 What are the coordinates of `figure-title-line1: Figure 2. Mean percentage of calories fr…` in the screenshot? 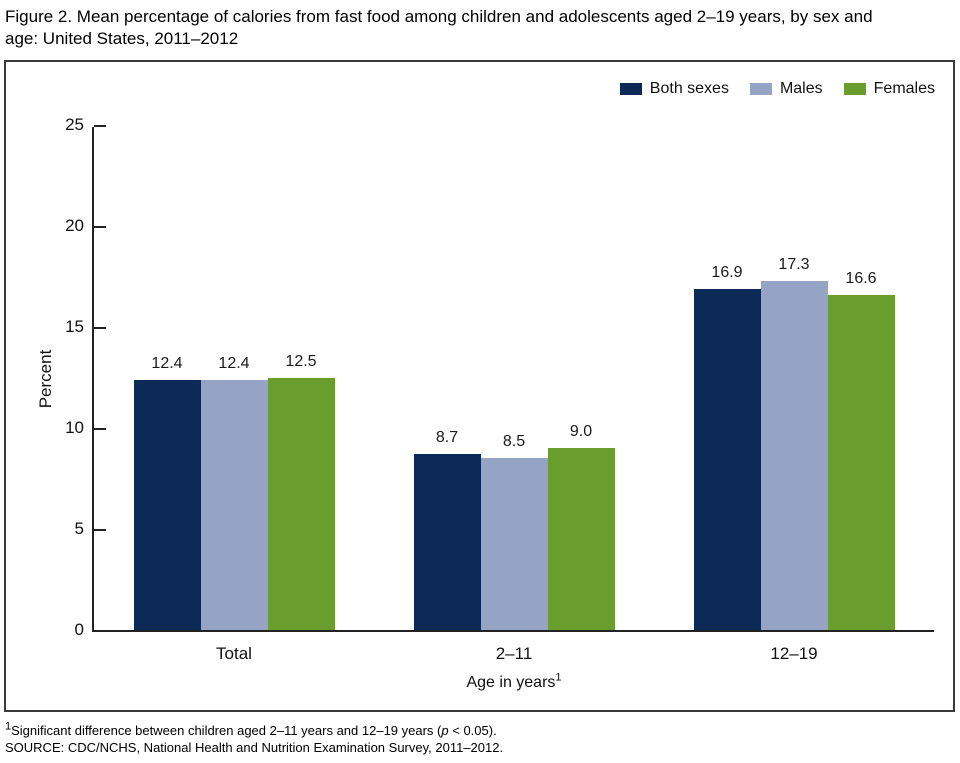 It's located at (439, 16).